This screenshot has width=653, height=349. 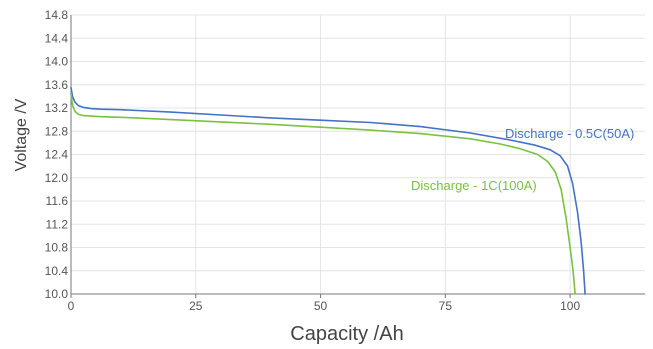 What do you see at coordinates (321, 306) in the screenshot?
I see `x-tick-label: 50` at bounding box center [321, 306].